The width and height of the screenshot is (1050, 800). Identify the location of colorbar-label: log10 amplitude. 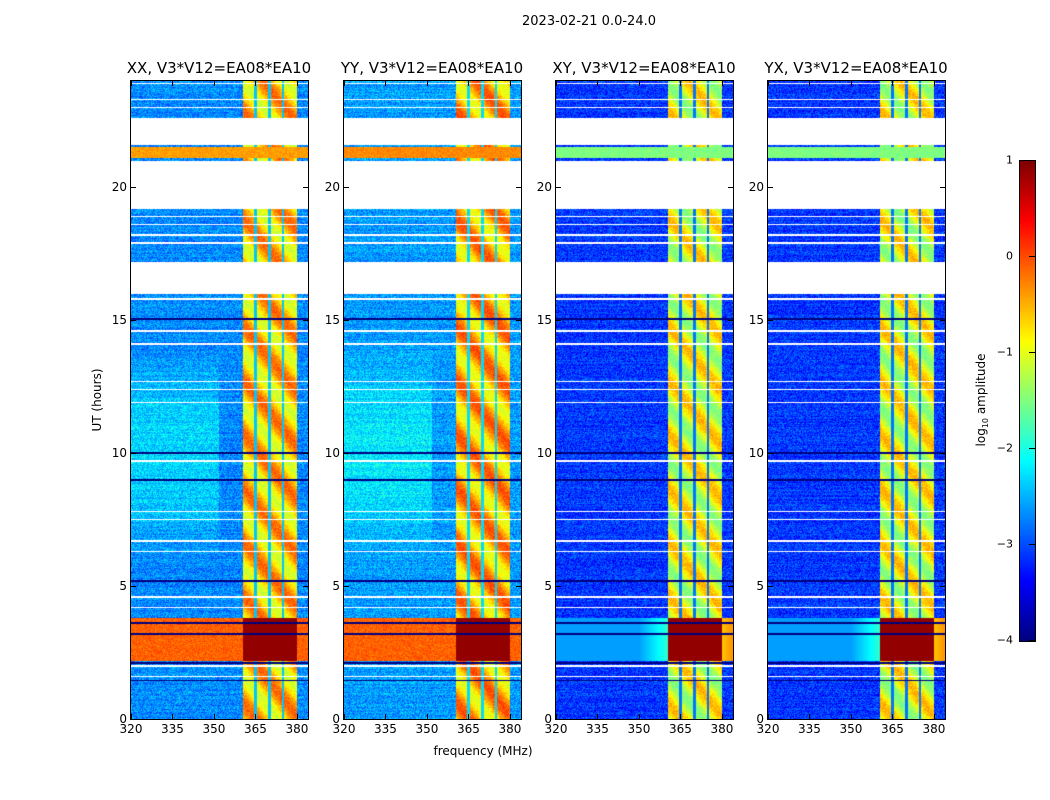
(982, 400).